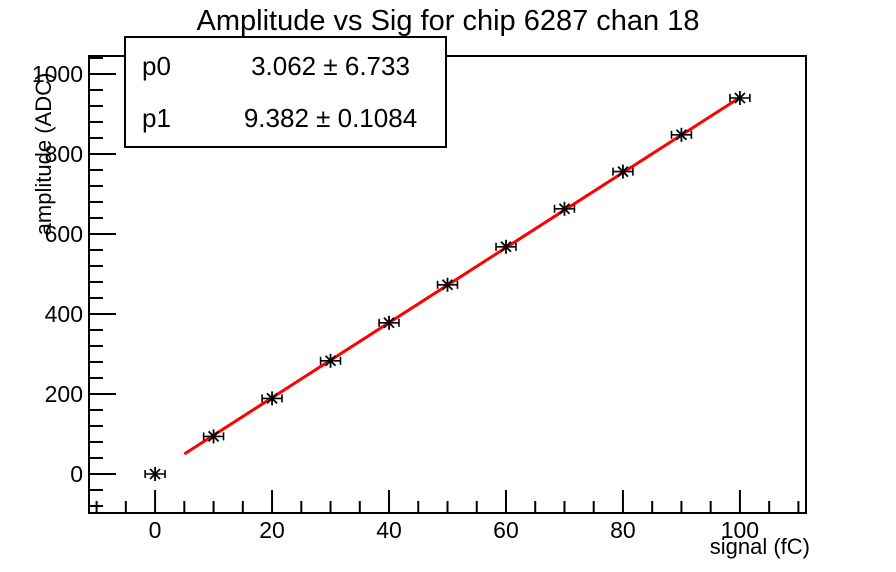 The width and height of the screenshot is (896, 572). I want to click on x-tick-label: 0, so click(155, 530).